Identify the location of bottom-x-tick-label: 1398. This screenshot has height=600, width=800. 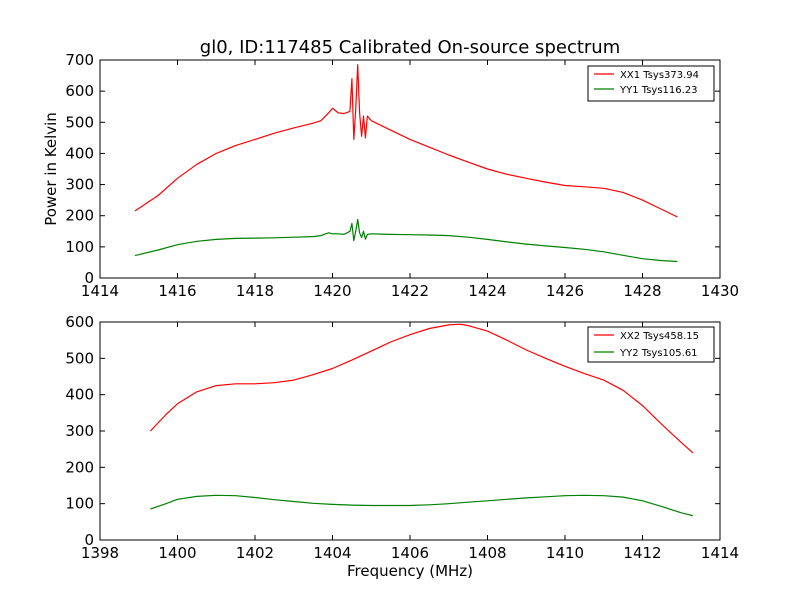
(100, 553).